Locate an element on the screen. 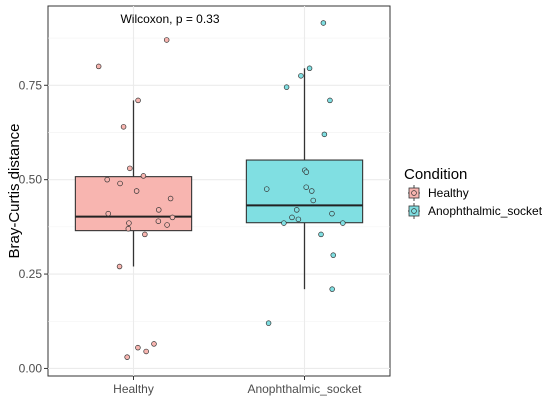  iqr-box is located at coordinates (133, 204).